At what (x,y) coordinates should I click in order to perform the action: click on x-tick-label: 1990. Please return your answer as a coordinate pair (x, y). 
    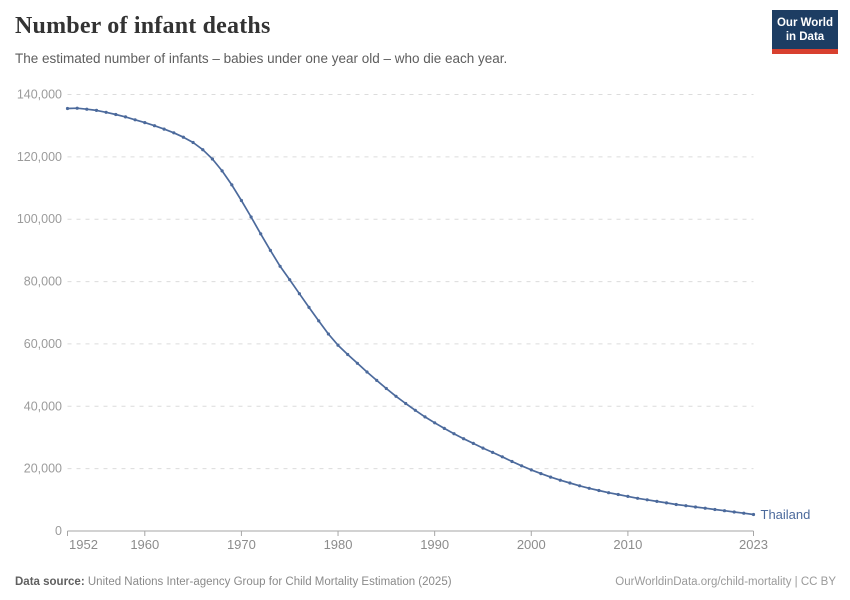
    Looking at the image, I should click on (434, 544).